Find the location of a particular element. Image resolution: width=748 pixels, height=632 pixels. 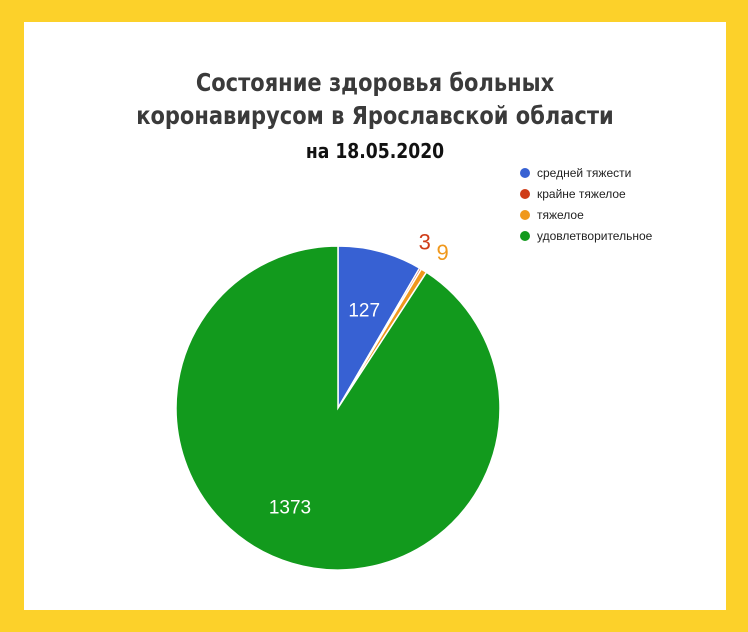

legend-swatch-critical is located at coordinates (525, 193).